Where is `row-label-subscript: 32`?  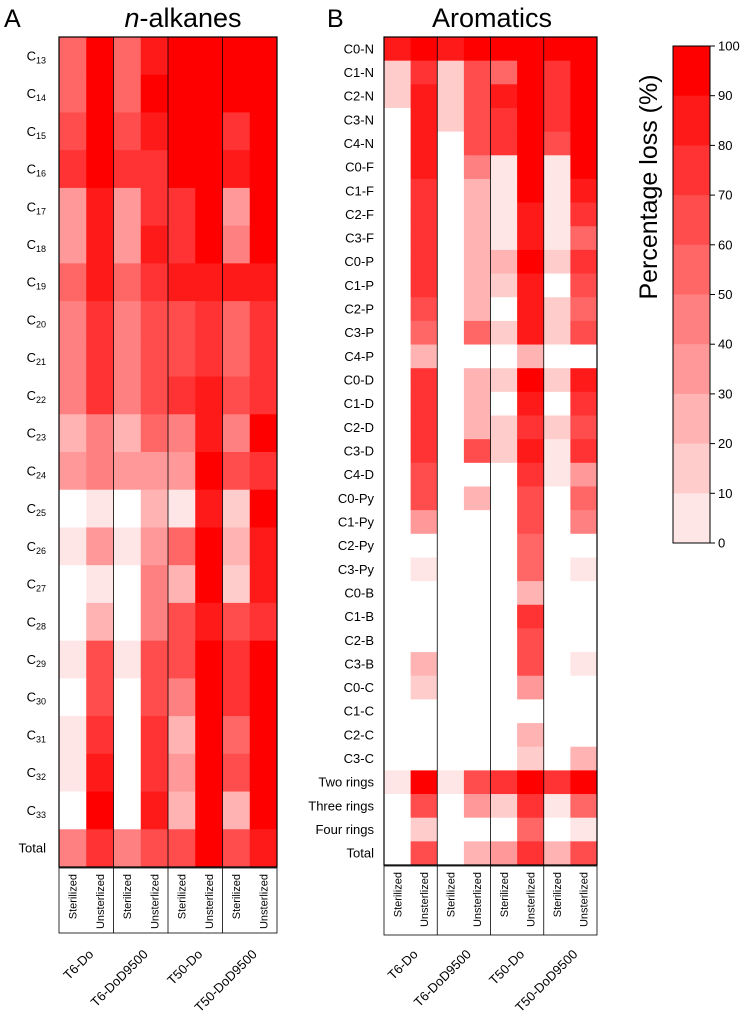
row-label-subscript: 32 is located at coordinates (41, 777).